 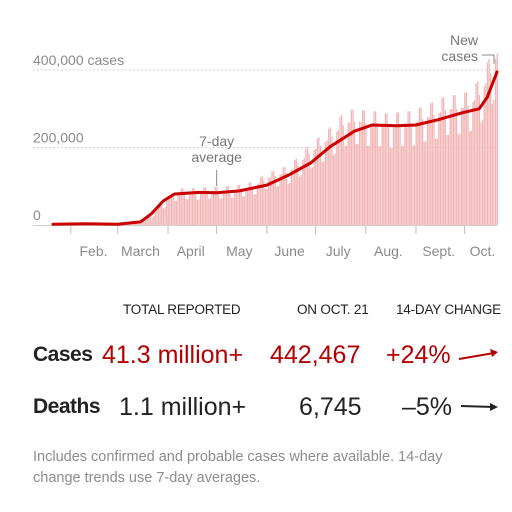 I want to click on x-tick-label: Sept., so click(x=438, y=251).